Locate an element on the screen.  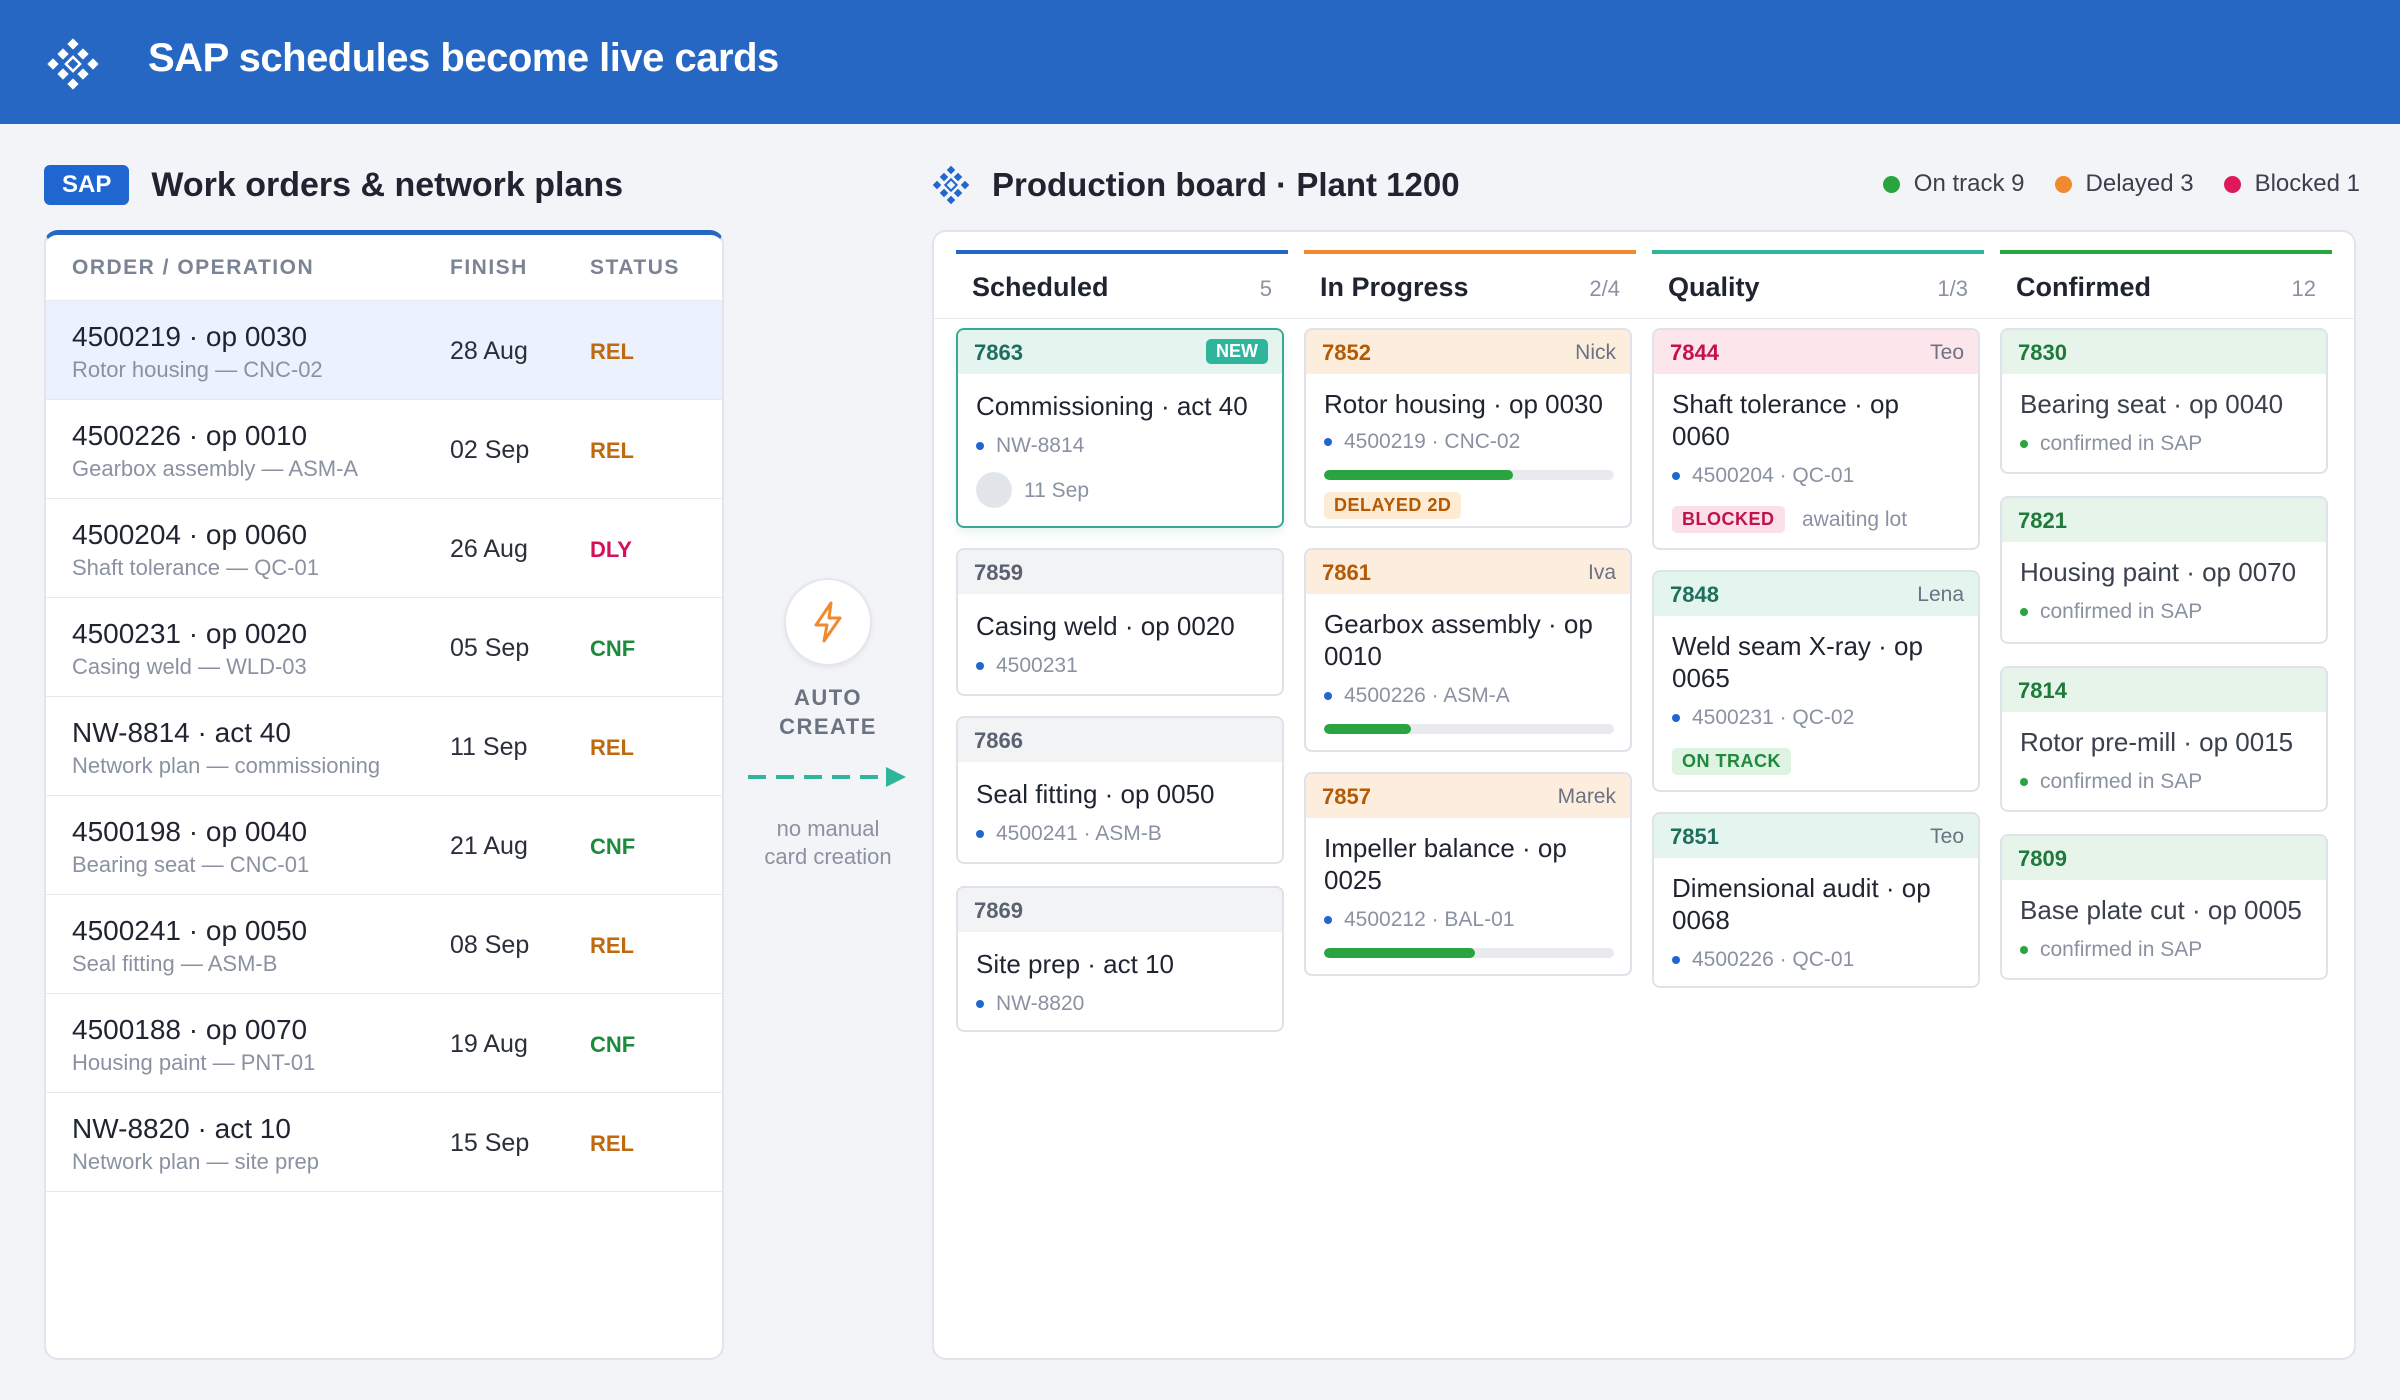
legend-delayed: Delayed 3 is located at coordinates (2124, 184).